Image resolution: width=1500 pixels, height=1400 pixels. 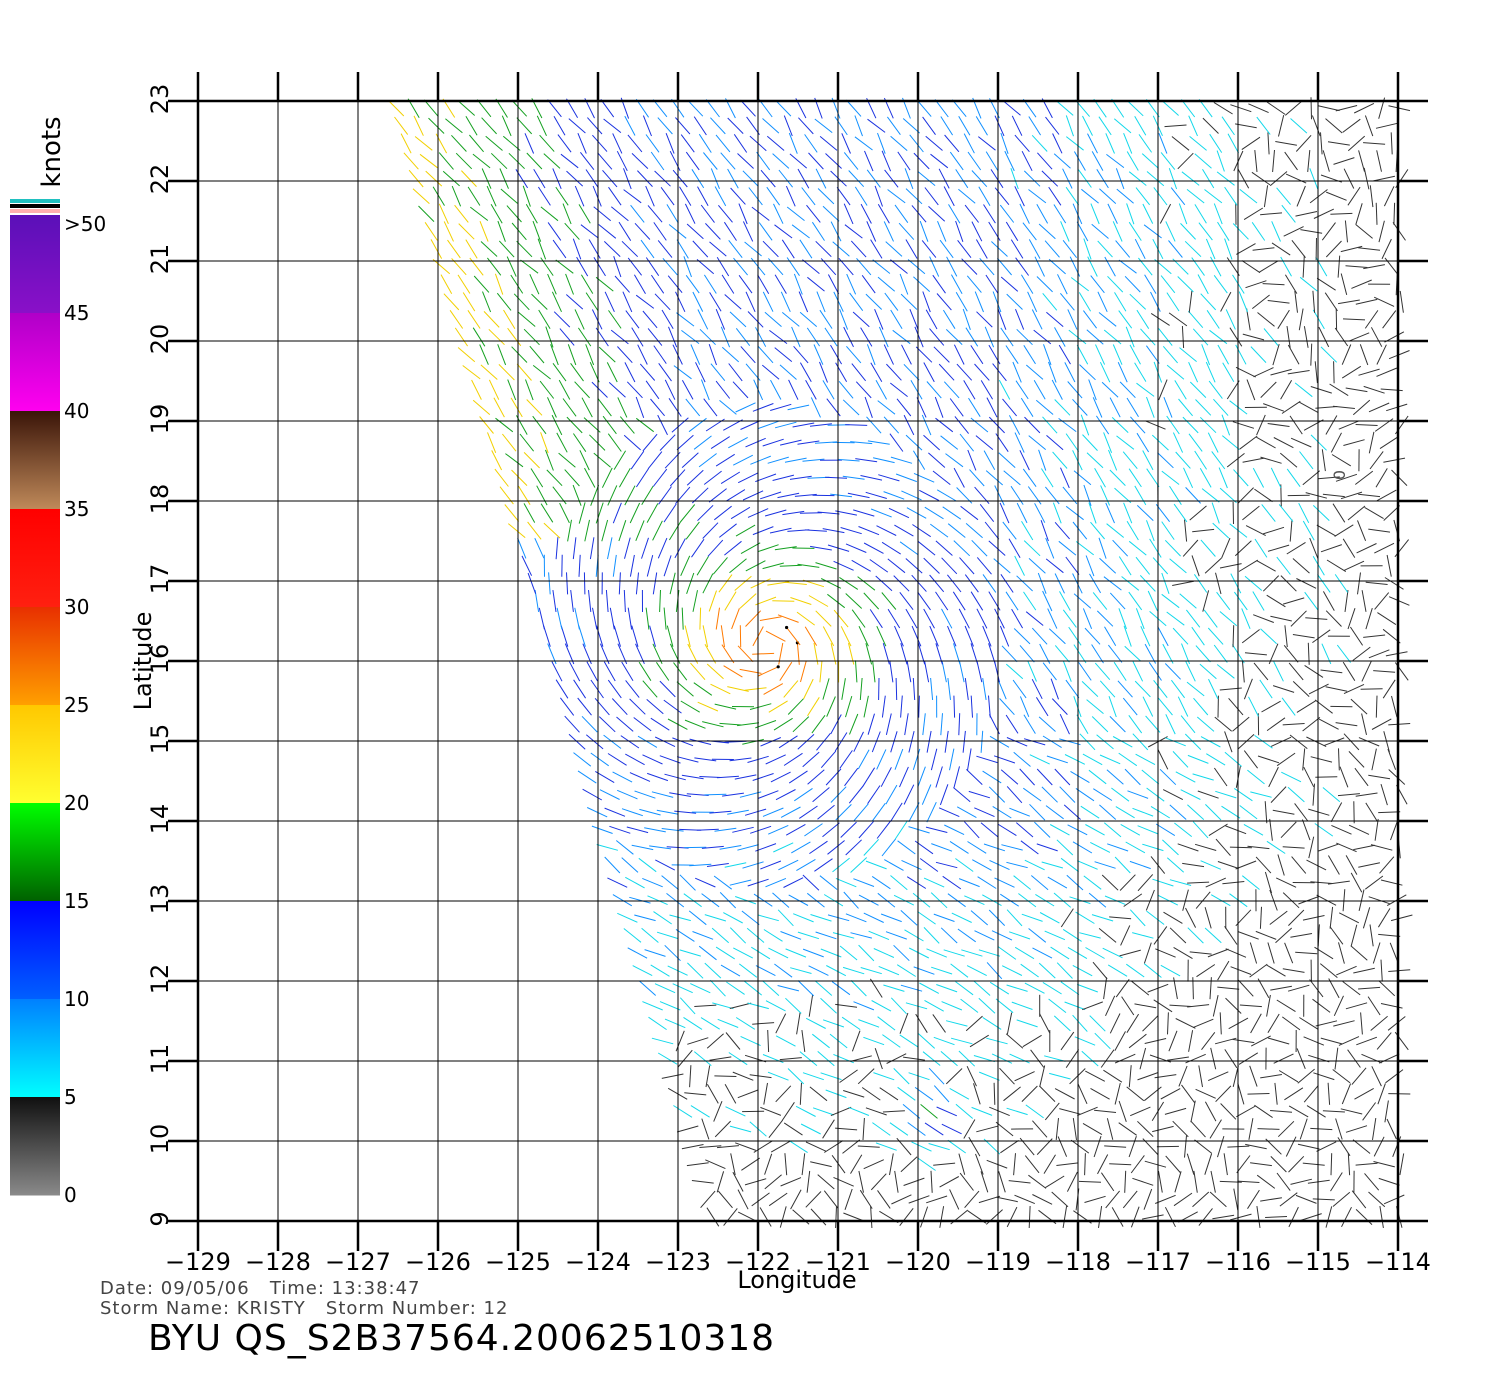 I want to click on rain-flag-dot, so click(x=787, y=627).